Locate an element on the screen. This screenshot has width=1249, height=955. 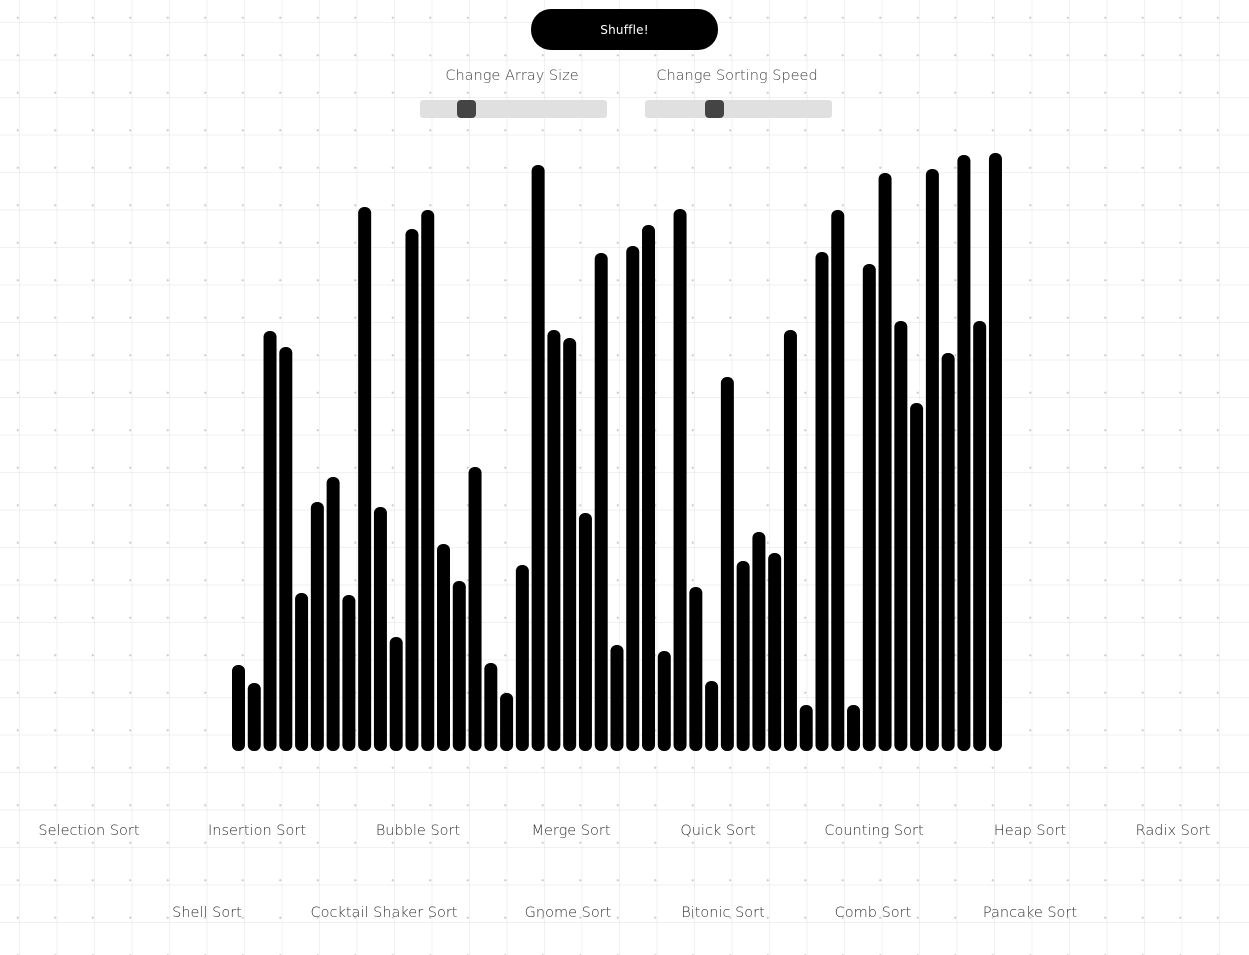
algorithm-button-quick-sort: Quick Sort is located at coordinates (718, 831).